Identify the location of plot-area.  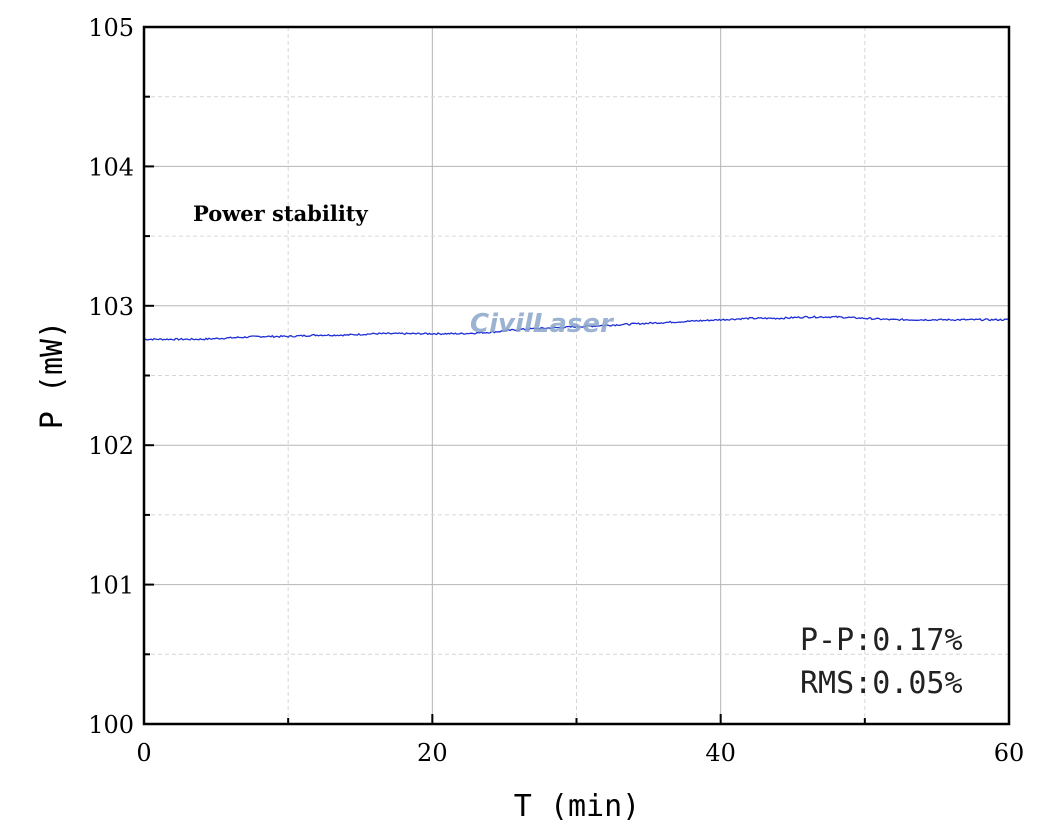
(576, 328).